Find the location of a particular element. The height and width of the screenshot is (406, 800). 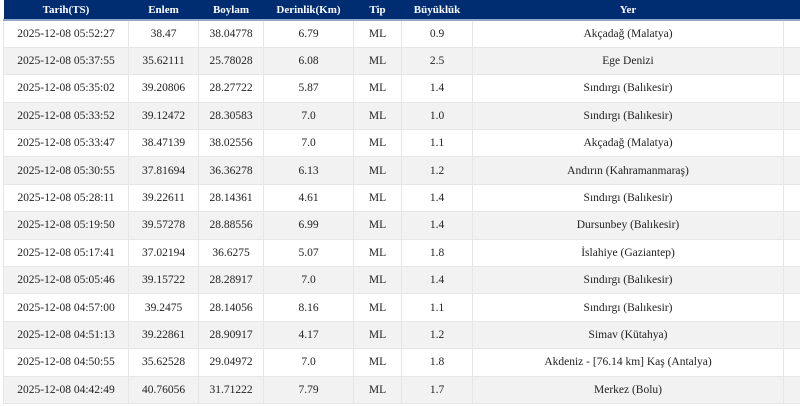

cell-derinlik-km: 4.17 is located at coordinates (308, 335).